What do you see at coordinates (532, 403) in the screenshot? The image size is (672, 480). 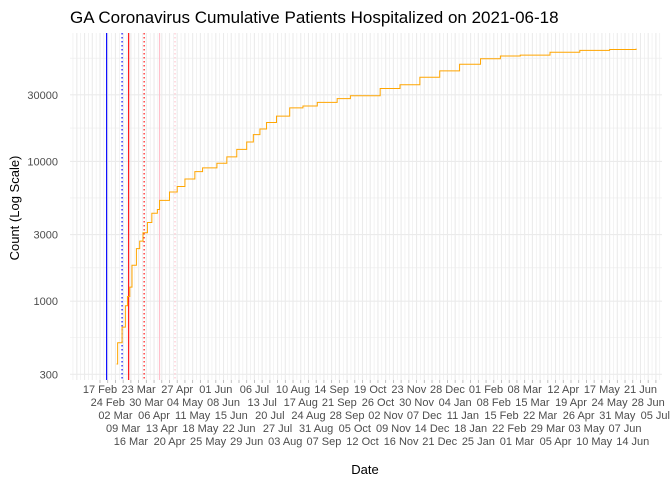 I see `x-tick-label: 15 Mar` at bounding box center [532, 403].